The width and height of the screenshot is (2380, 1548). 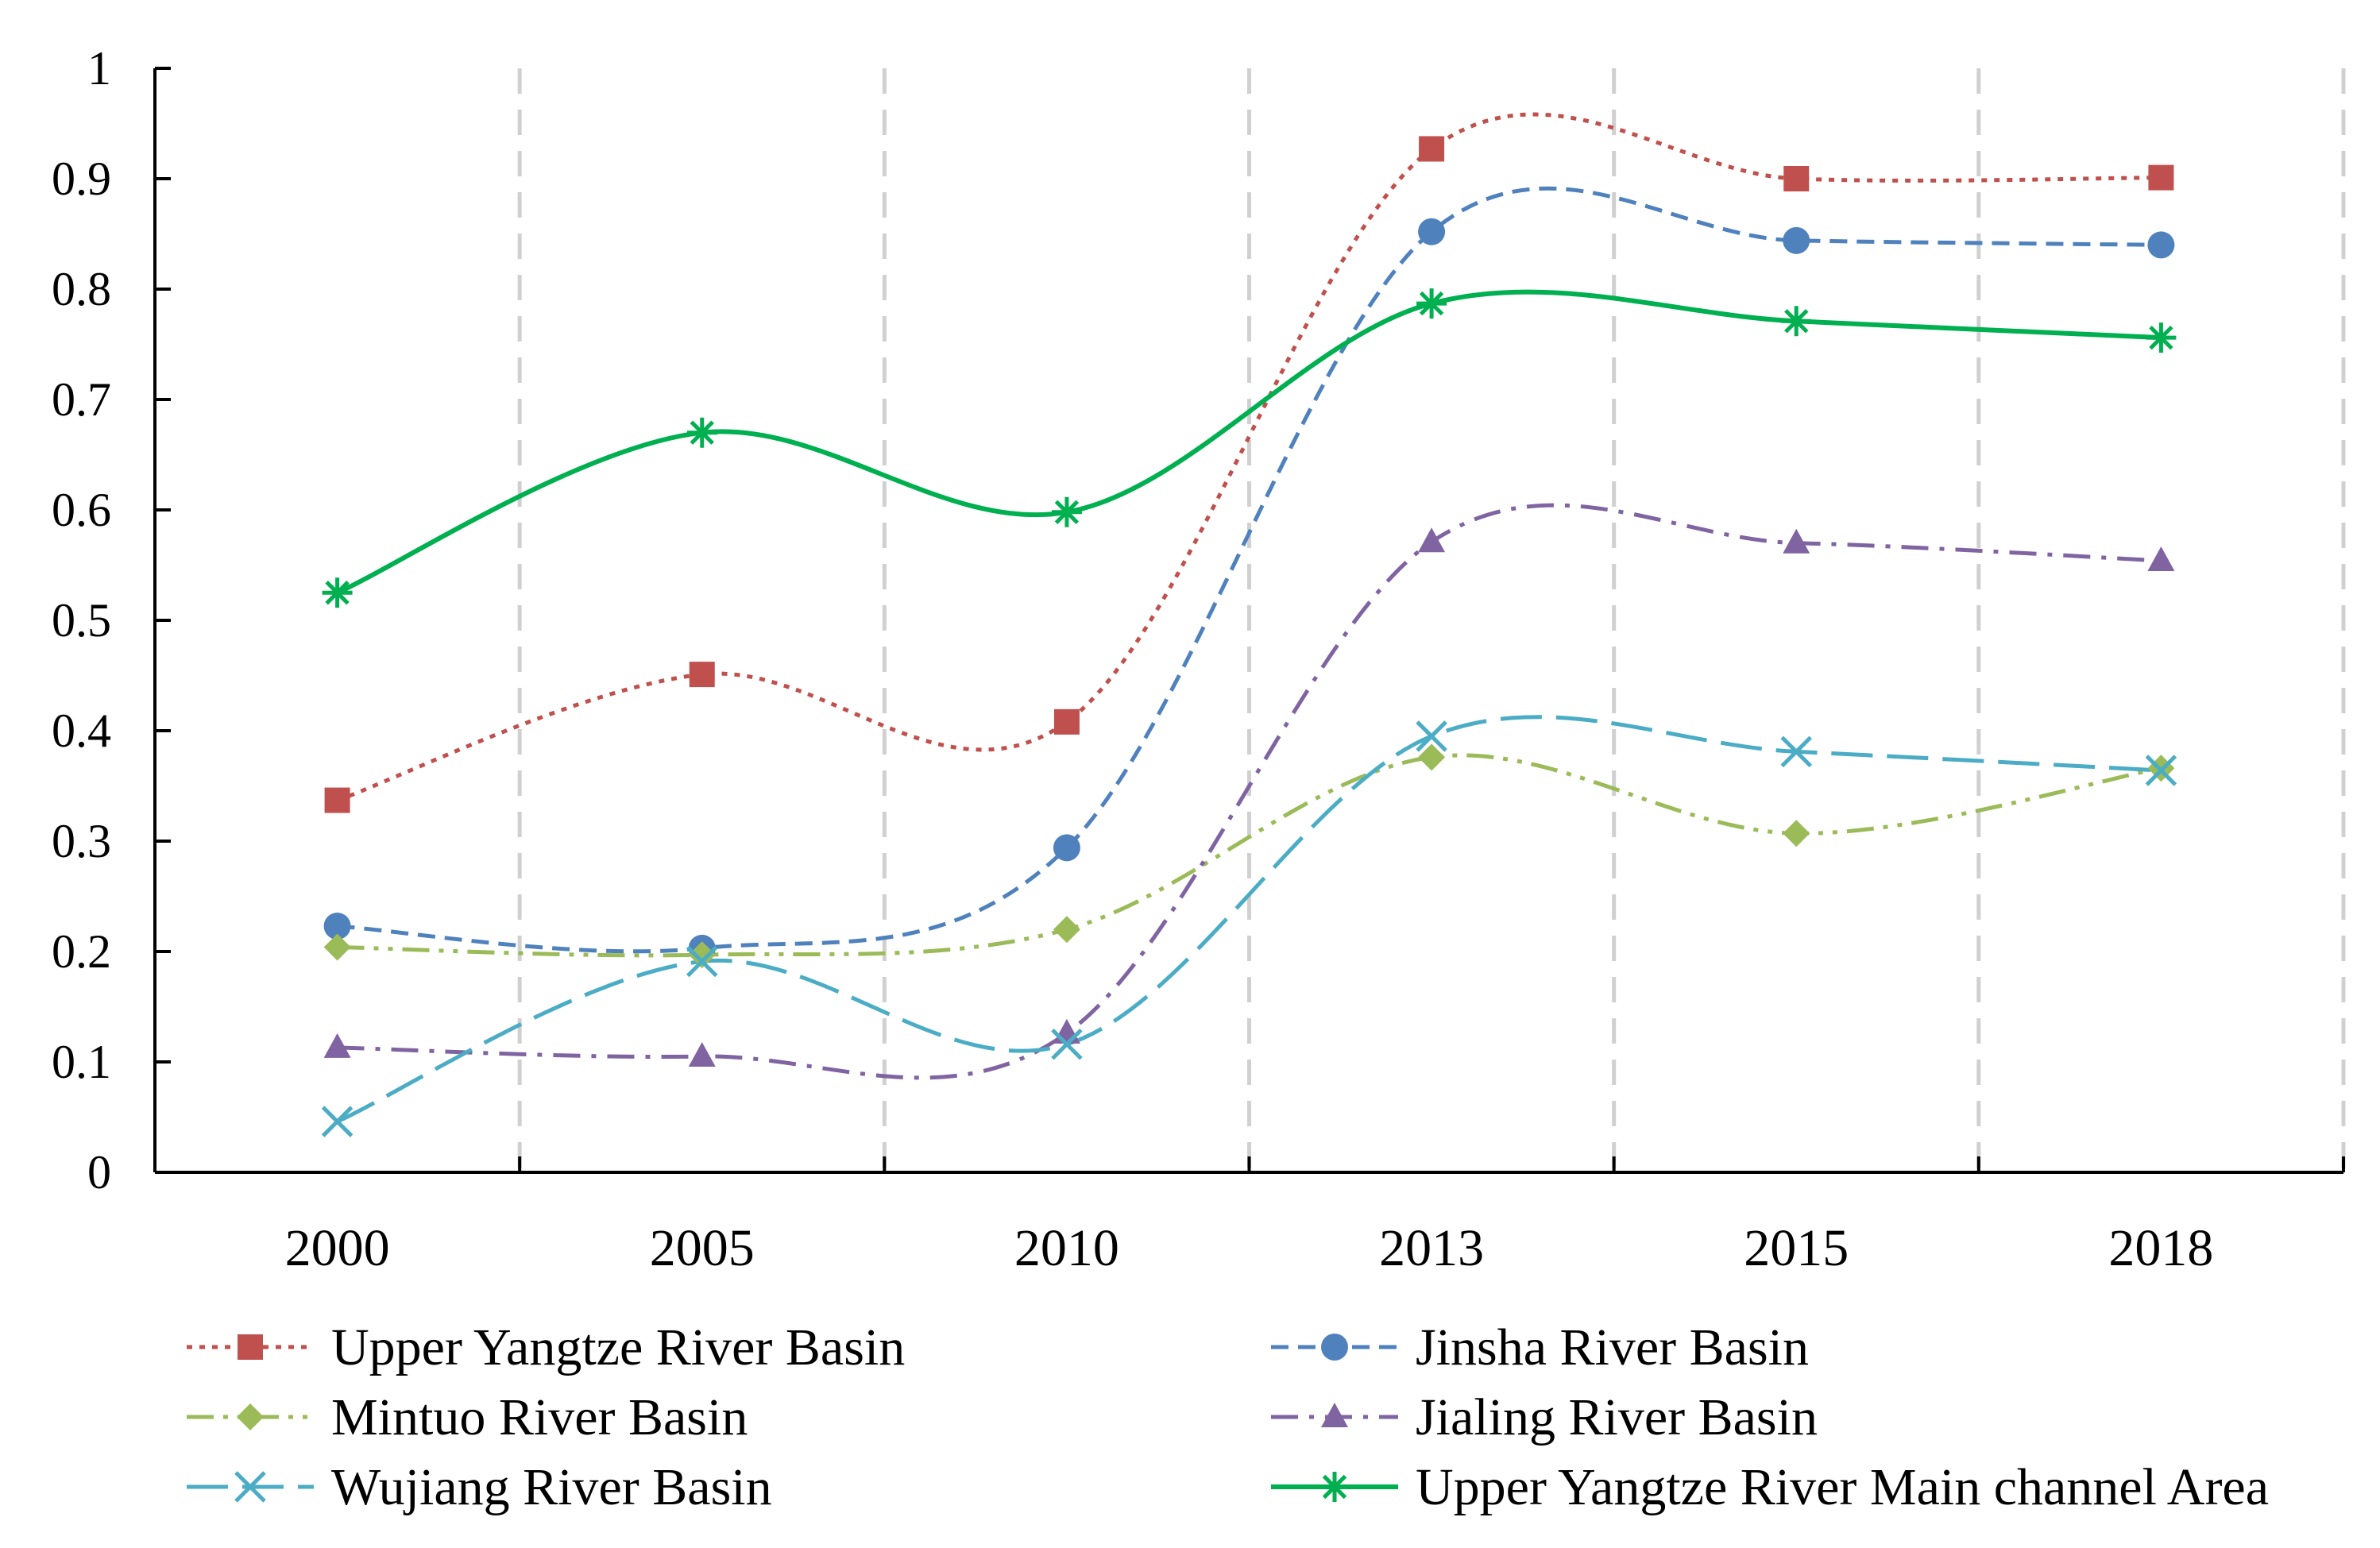 What do you see at coordinates (1612, 1347) in the screenshot?
I see `legend-label: Jinsha River Basin` at bounding box center [1612, 1347].